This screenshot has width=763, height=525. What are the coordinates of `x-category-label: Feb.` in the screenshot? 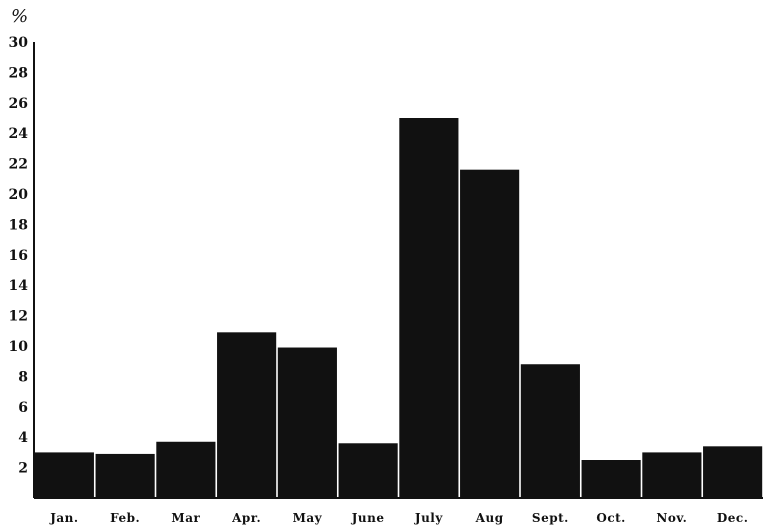 It's located at (125, 518).